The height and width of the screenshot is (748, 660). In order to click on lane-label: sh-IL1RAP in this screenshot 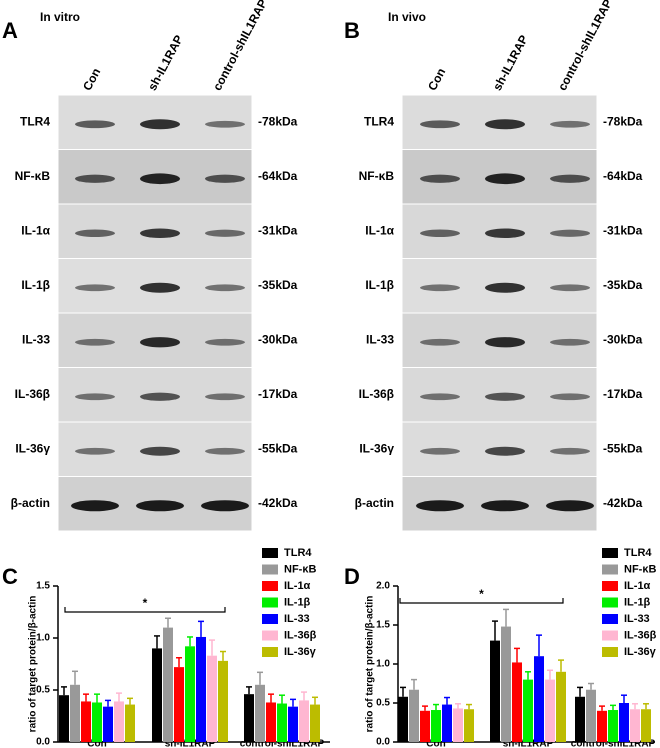, I will do `click(510, 63)`.